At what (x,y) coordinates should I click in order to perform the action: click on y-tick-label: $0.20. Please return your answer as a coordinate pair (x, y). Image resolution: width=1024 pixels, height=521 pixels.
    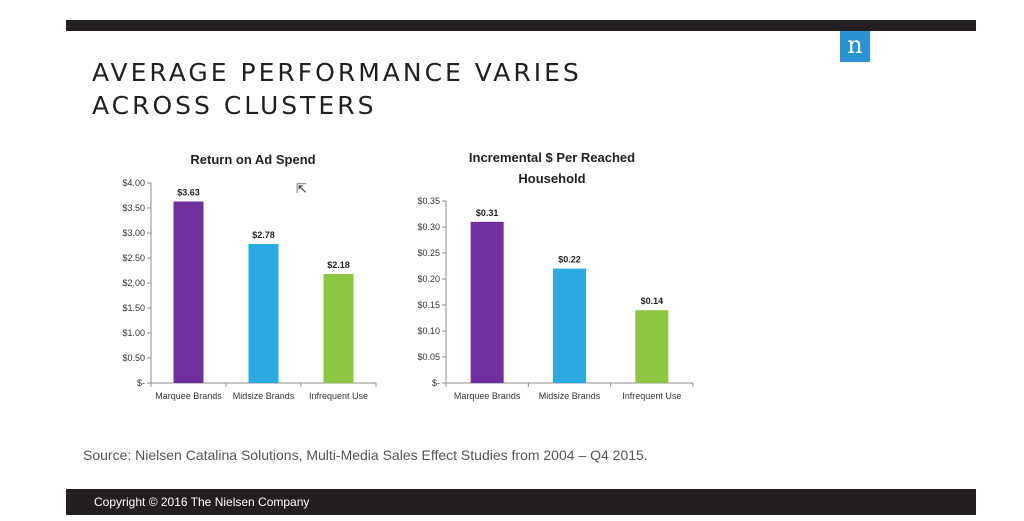
    Looking at the image, I should click on (428, 279).